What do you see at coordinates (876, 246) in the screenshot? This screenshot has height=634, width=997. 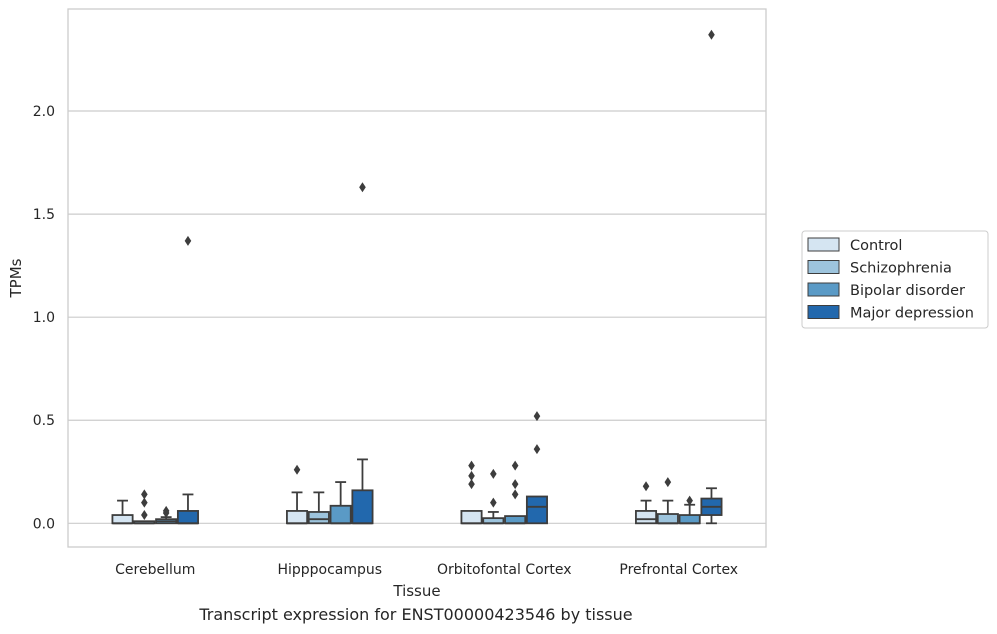 I see `legend-label-control: Control` at bounding box center [876, 246].